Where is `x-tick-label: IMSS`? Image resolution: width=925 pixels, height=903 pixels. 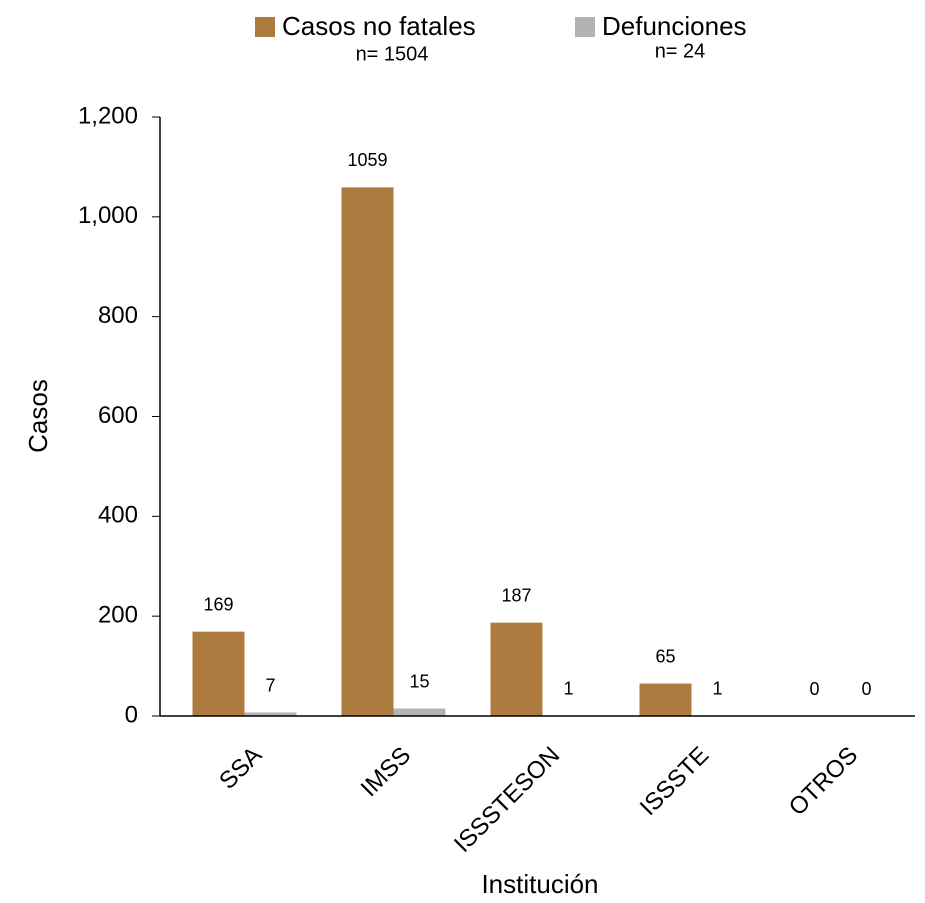 x-tick-label: IMSS is located at coordinates (386, 772).